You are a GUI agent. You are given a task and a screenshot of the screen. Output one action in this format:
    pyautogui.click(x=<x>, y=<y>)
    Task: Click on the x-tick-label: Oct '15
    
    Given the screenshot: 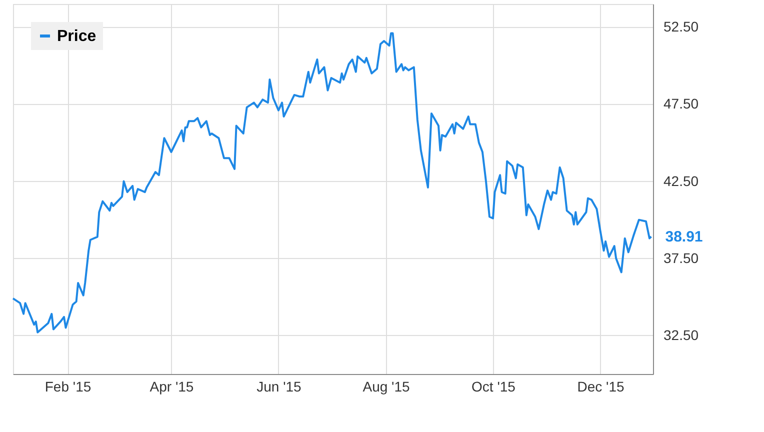 What is the action you would take?
    pyautogui.click(x=494, y=386)
    